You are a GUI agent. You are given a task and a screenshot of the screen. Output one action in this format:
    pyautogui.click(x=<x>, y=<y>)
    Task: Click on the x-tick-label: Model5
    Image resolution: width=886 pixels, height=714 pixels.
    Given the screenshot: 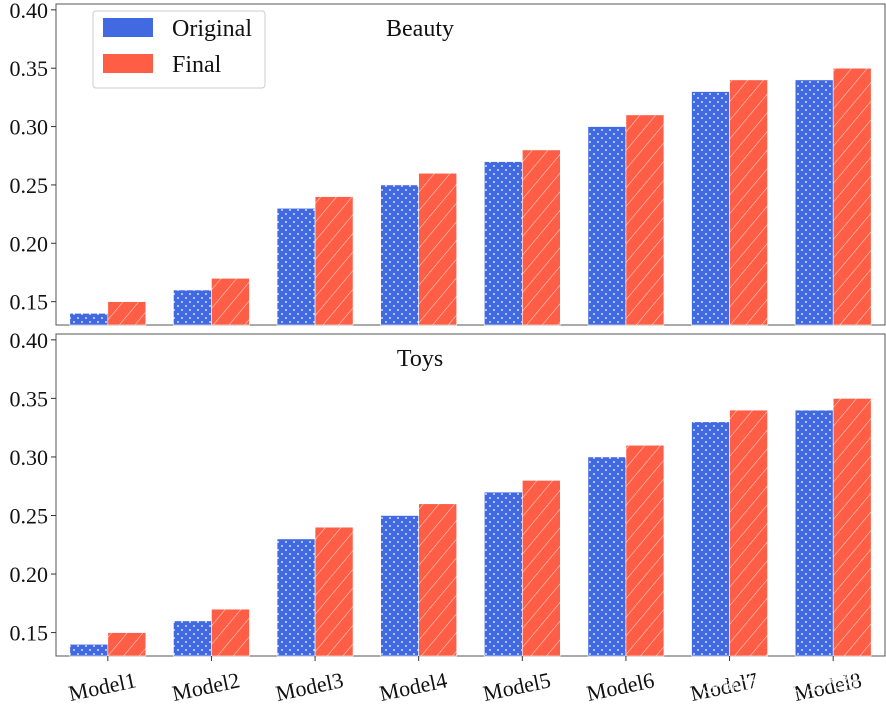 What is the action you would take?
    pyautogui.click(x=517, y=686)
    